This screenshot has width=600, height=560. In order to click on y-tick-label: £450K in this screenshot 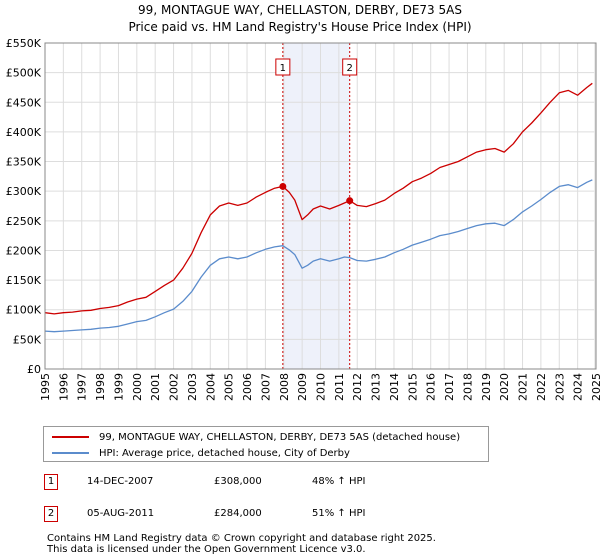, I will do `click(24, 102)`.